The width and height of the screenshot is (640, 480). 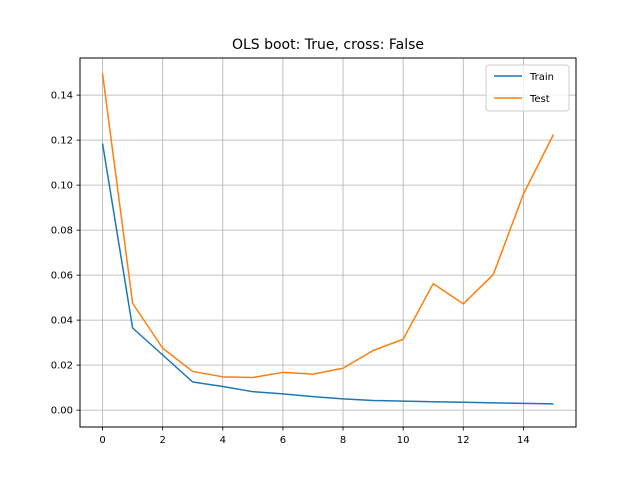 What do you see at coordinates (343, 440) in the screenshot?
I see `x-tick-label: 8` at bounding box center [343, 440].